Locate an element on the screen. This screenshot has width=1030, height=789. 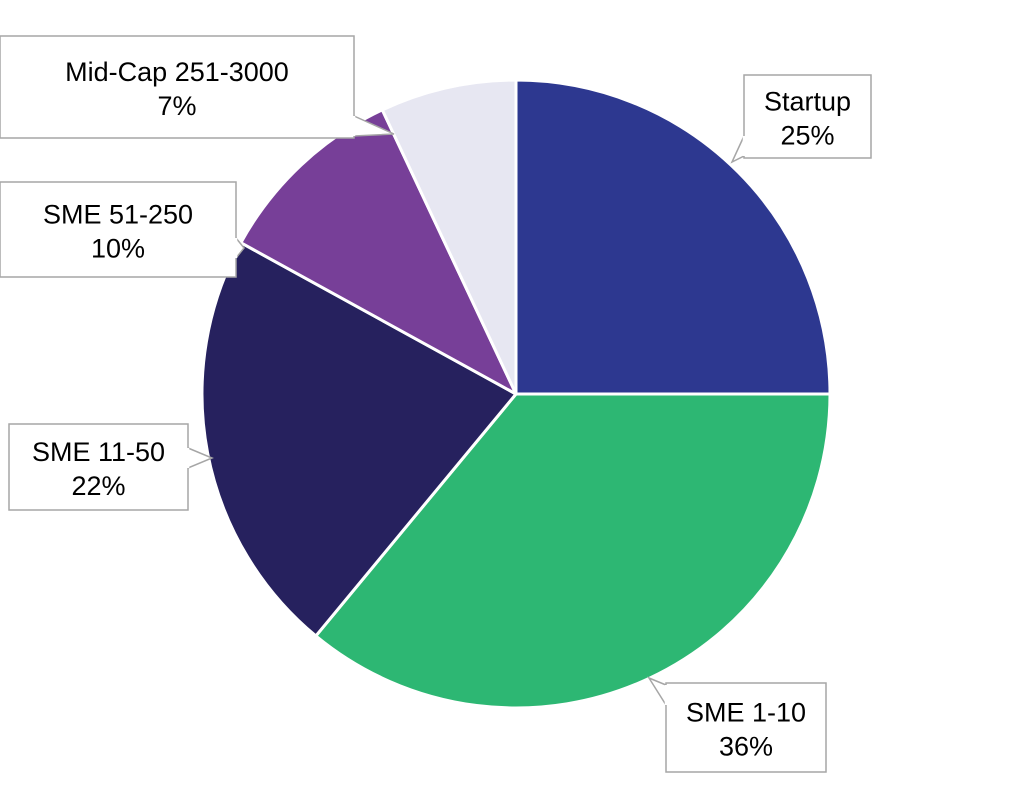
callout-value: 25% is located at coordinates (807, 136).